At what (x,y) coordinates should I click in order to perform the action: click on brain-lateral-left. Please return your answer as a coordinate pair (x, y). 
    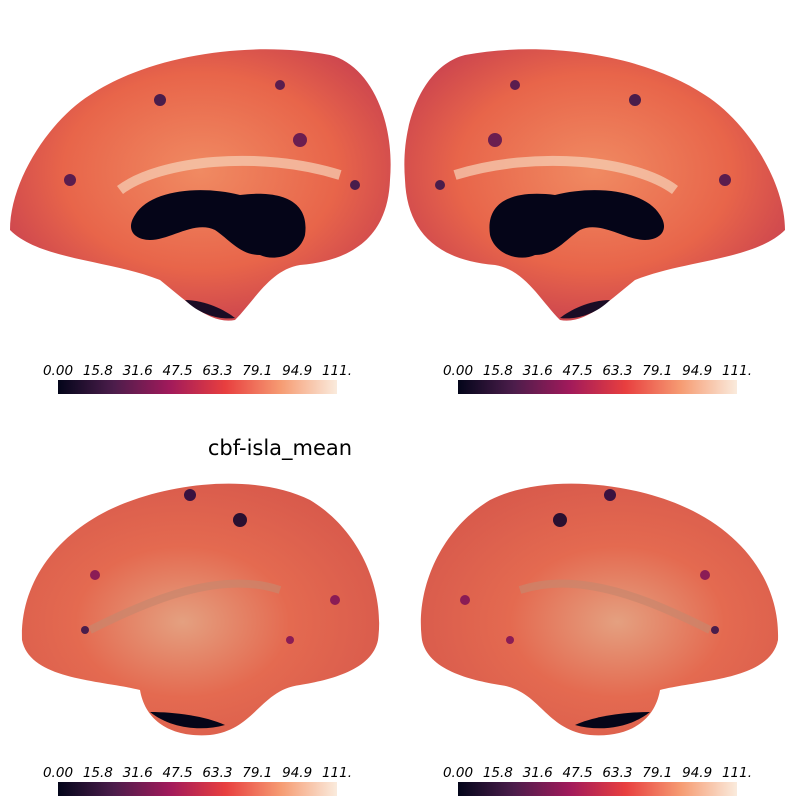
    Looking at the image, I should click on (200, 610).